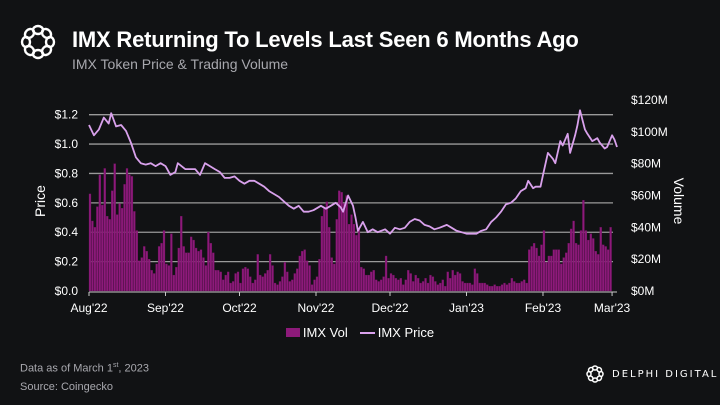  I want to click on y-right-tick-label: $80M, so click(646, 164).